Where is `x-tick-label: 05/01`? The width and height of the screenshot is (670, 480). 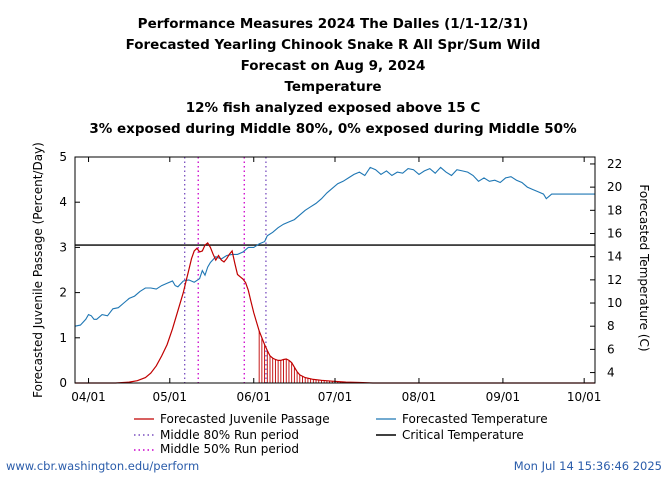
x-tick-label: 05/01 is located at coordinates (169, 397).